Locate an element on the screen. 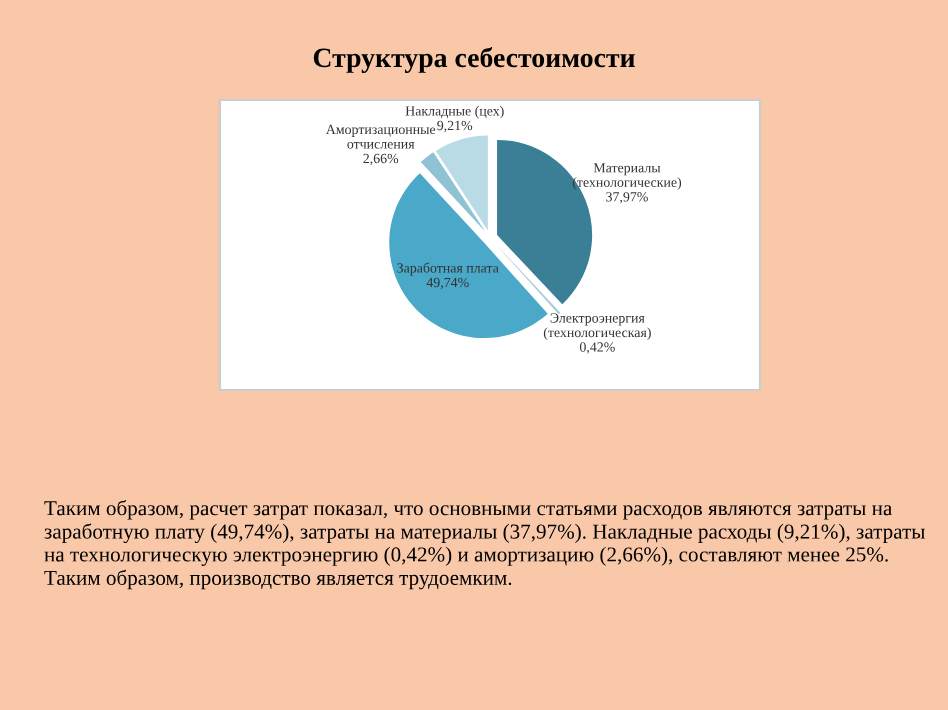 The image size is (948, 710). chart-title: Структура себестоимости is located at coordinates (474, 60).